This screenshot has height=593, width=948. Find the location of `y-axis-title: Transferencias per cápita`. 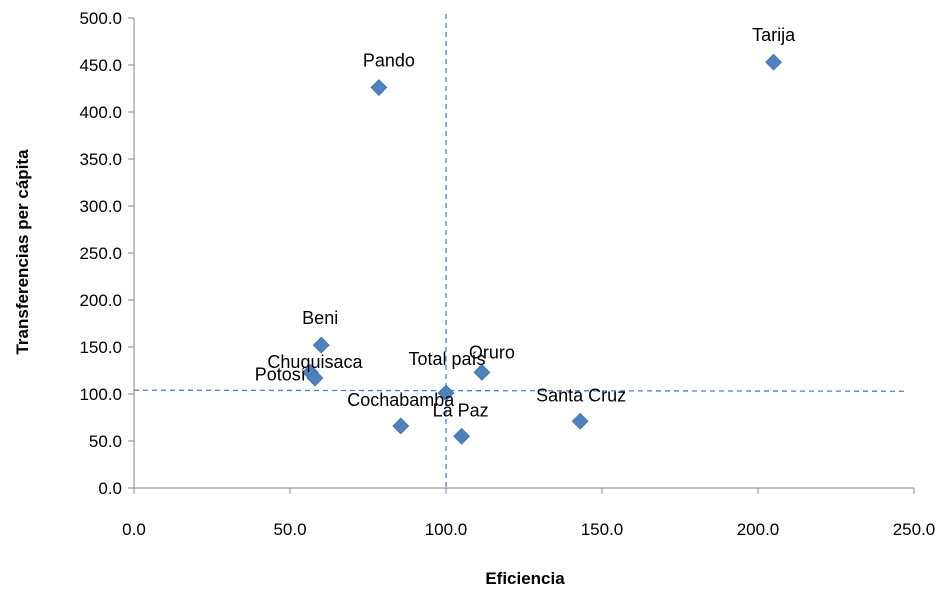

y-axis-title: Transferencias per cápita is located at coordinates (22, 252).